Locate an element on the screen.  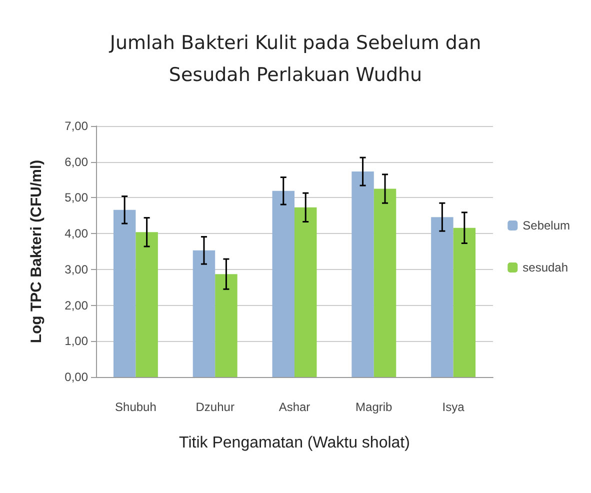
x-tick-label: Dzuhur is located at coordinates (215, 407).